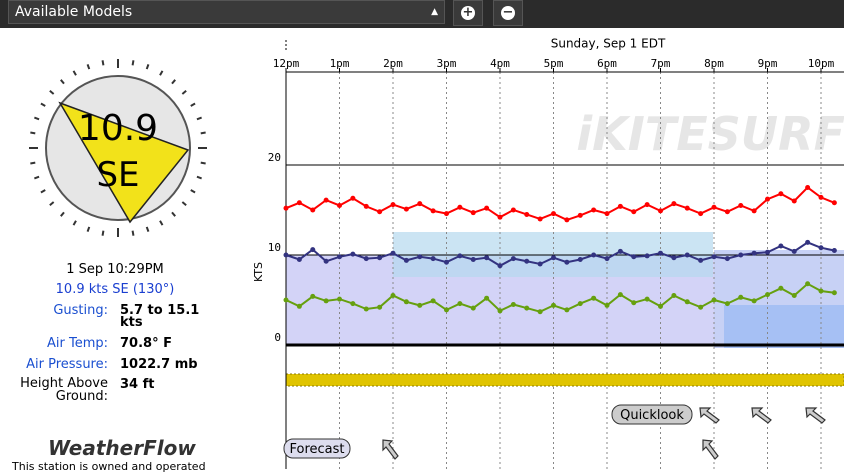  What do you see at coordinates (608, 44) in the screenshot?
I see `chart-title: Sunday, Sep 1 EDT` at bounding box center [608, 44].